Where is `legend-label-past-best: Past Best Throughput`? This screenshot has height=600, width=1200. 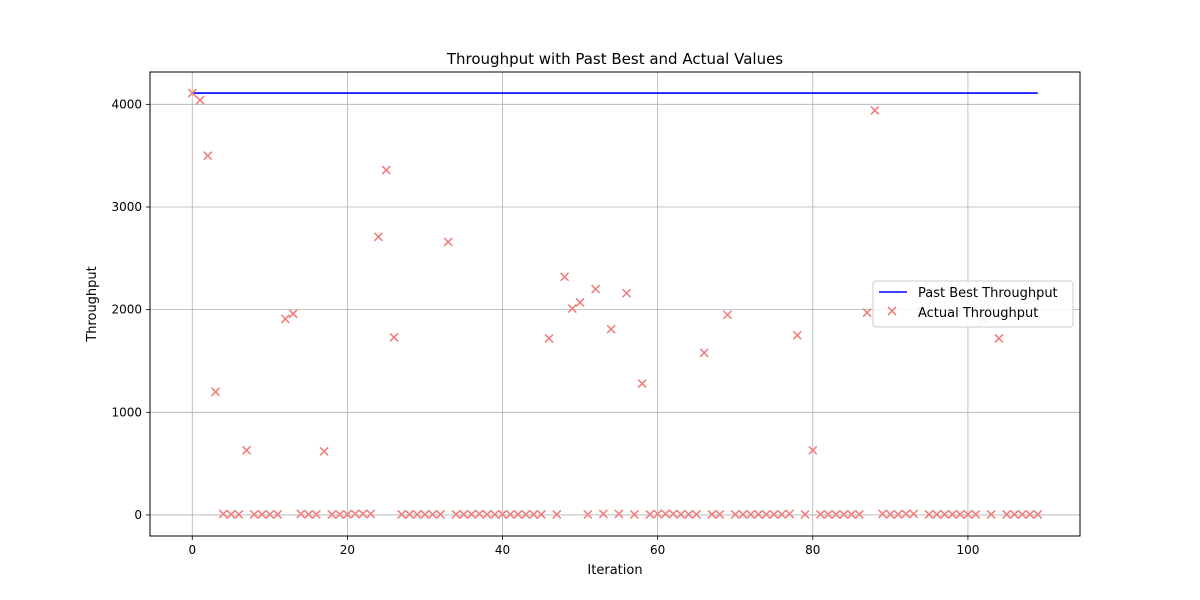 legend-label-past-best: Past Best Throughput is located at coordinates (988, 293).